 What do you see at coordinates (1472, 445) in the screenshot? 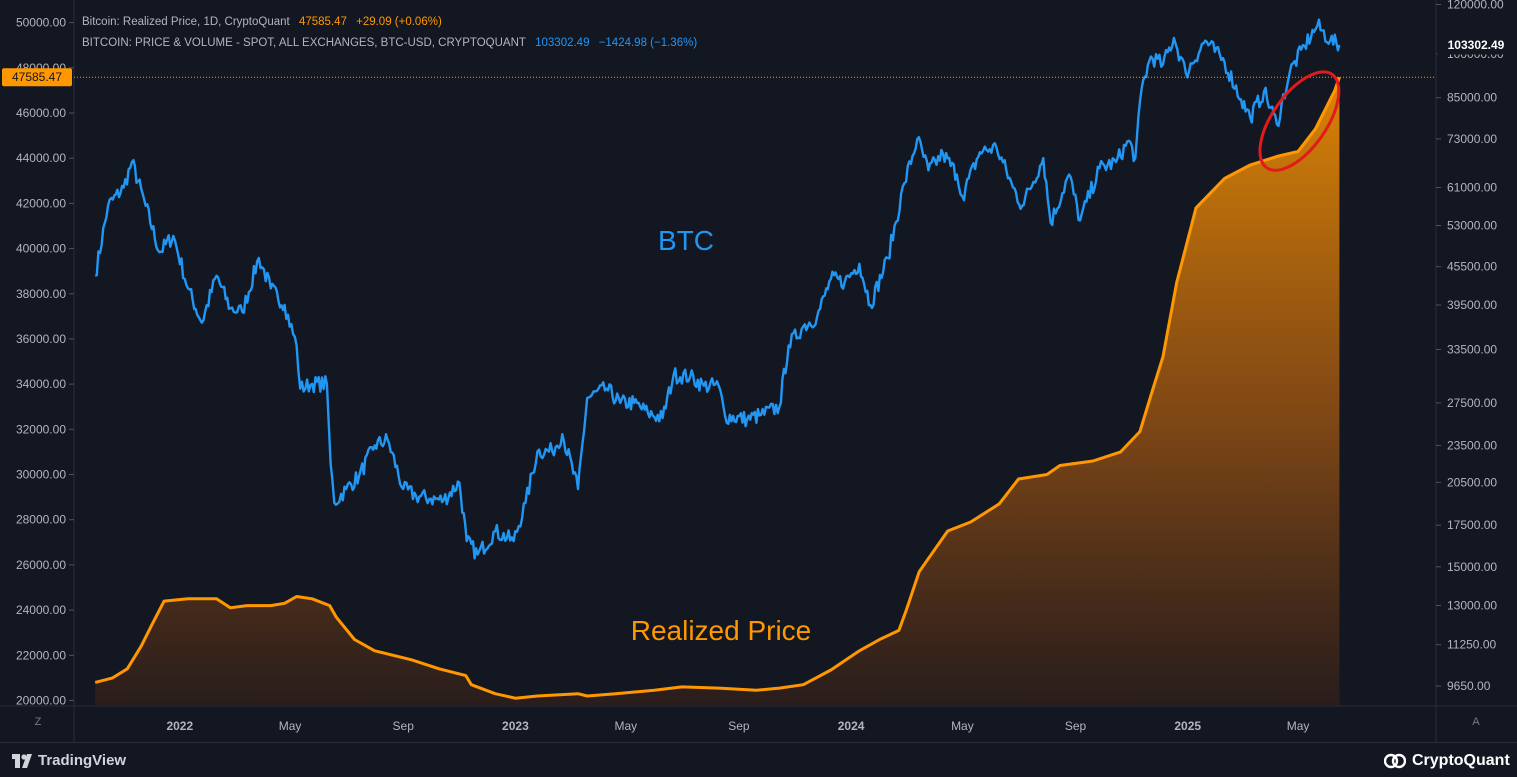
I see `right-axis-tick-label: 23500.00` at bounding box center [1472, 445].